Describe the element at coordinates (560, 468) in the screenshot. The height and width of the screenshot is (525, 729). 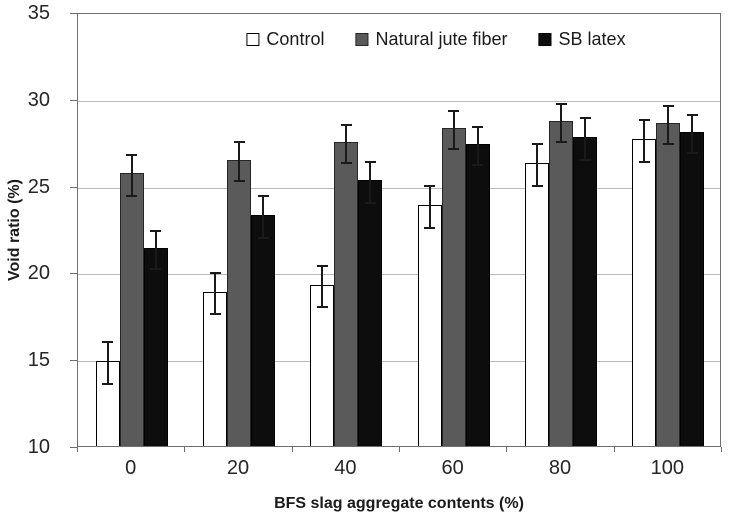
I see `x-tick-label-80: 80` at that location.